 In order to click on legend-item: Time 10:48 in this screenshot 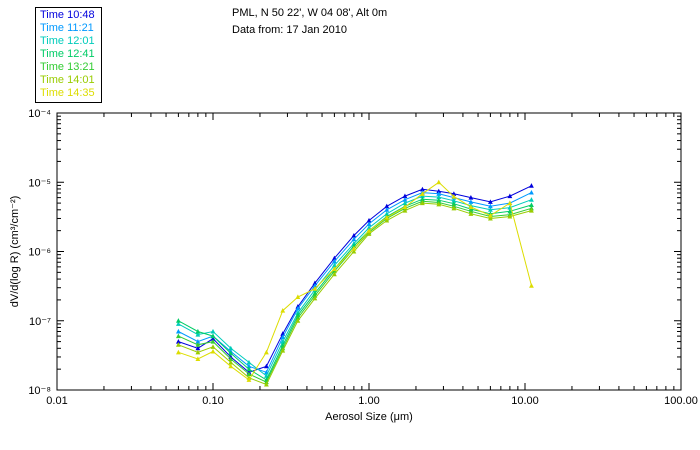, I will do `click(67, 15)`.